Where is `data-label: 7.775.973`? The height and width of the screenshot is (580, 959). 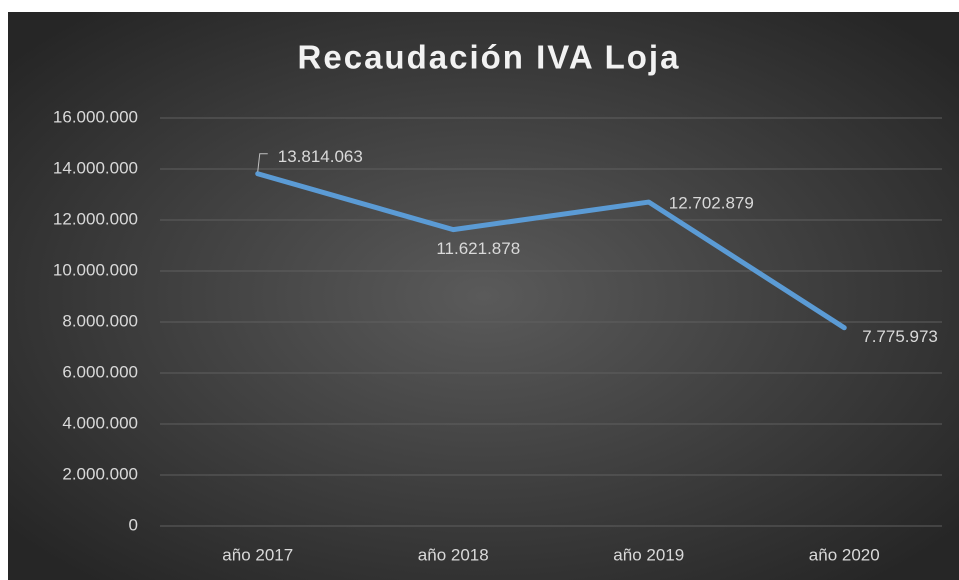 data-label: 7.775.973 is located at coordinates (900, 336).